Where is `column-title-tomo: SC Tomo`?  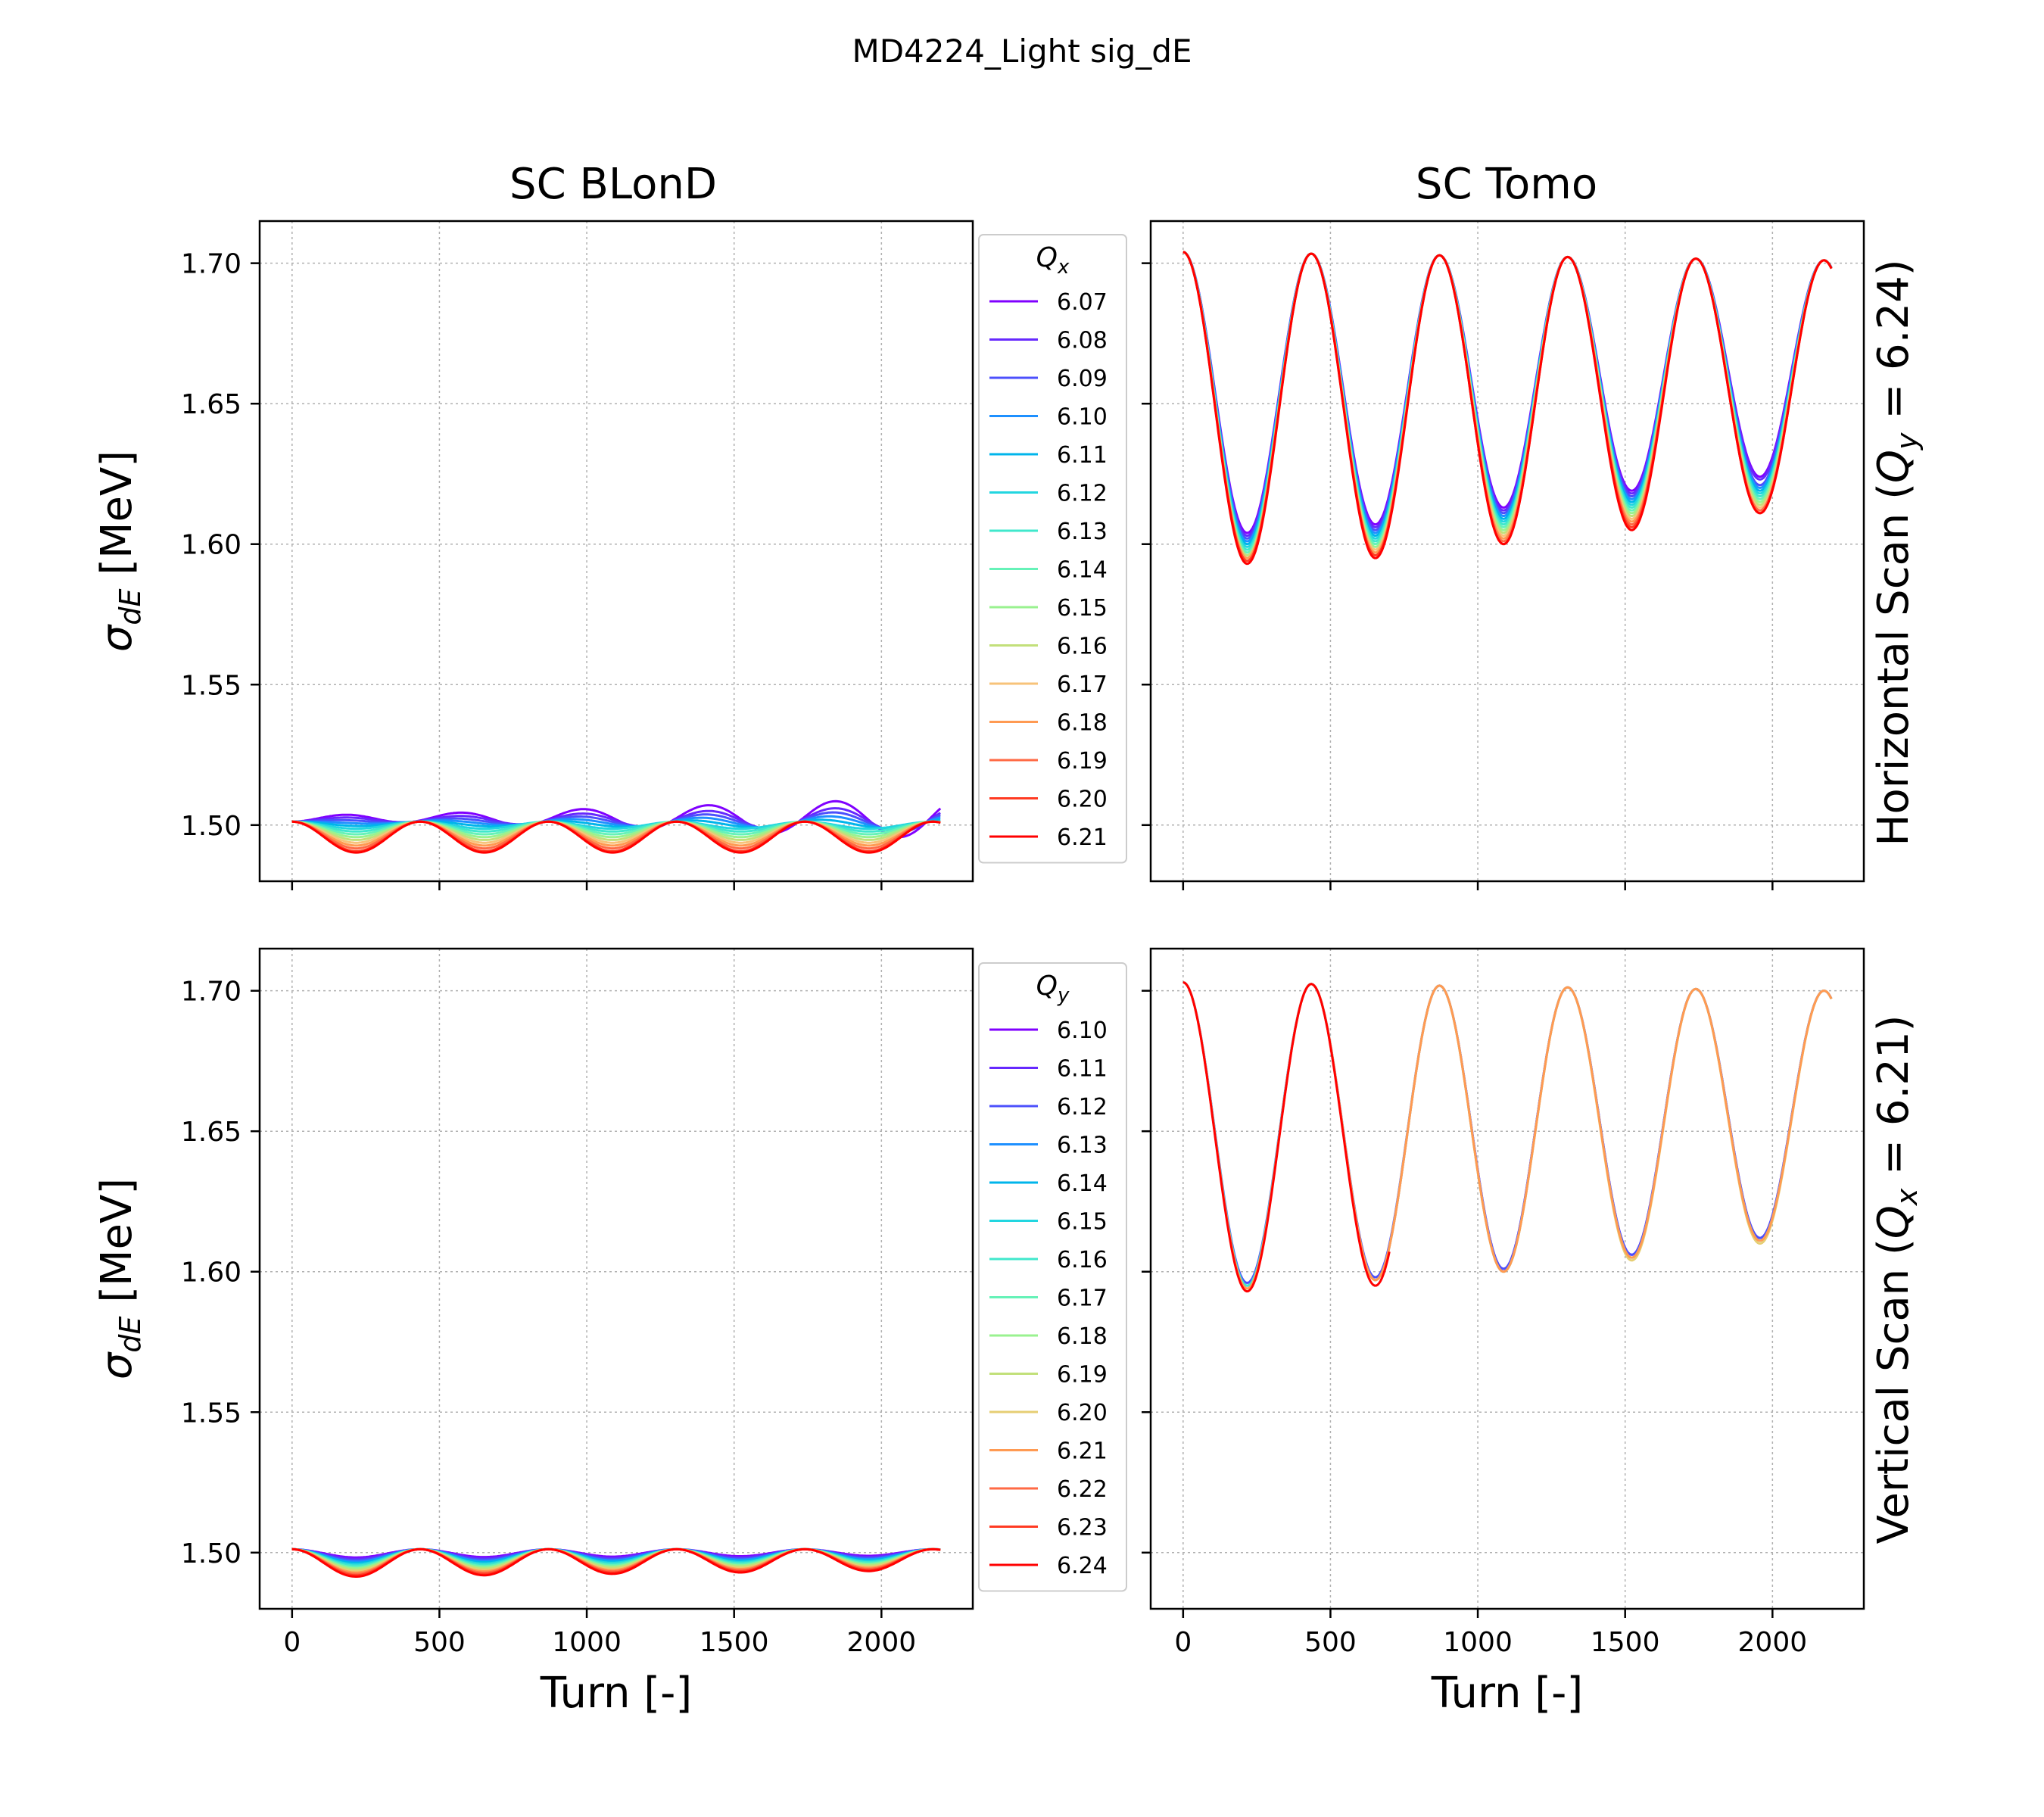
column-title-tomo: SC Tomo is located at coordinates (1506, 184).